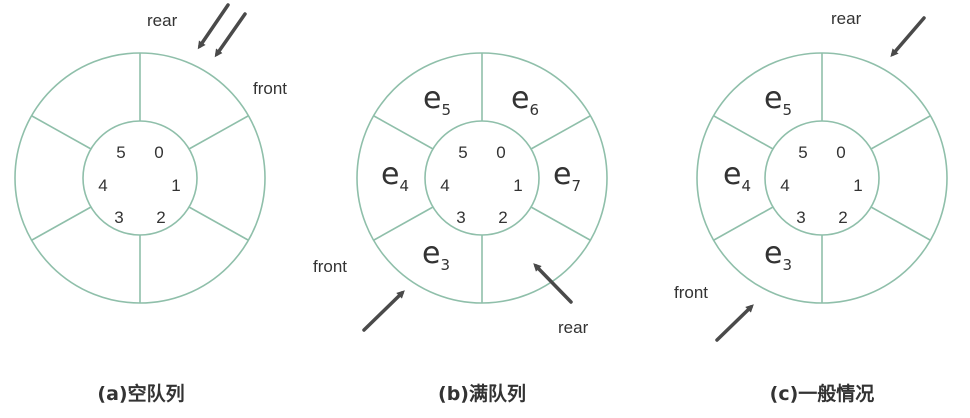  What do you see at coordinates (822, 393) in the screenshot?
I see `panel-caption: (c)一般情况` at bounding box center [822, 393].